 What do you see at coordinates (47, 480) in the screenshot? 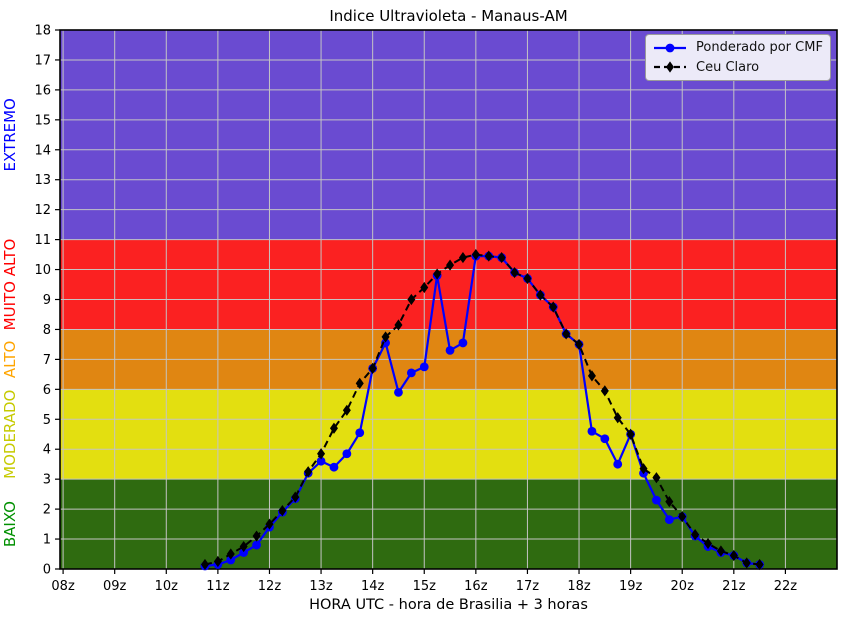
I see `y-tick-label: 3` at bounding box center [47, 480].